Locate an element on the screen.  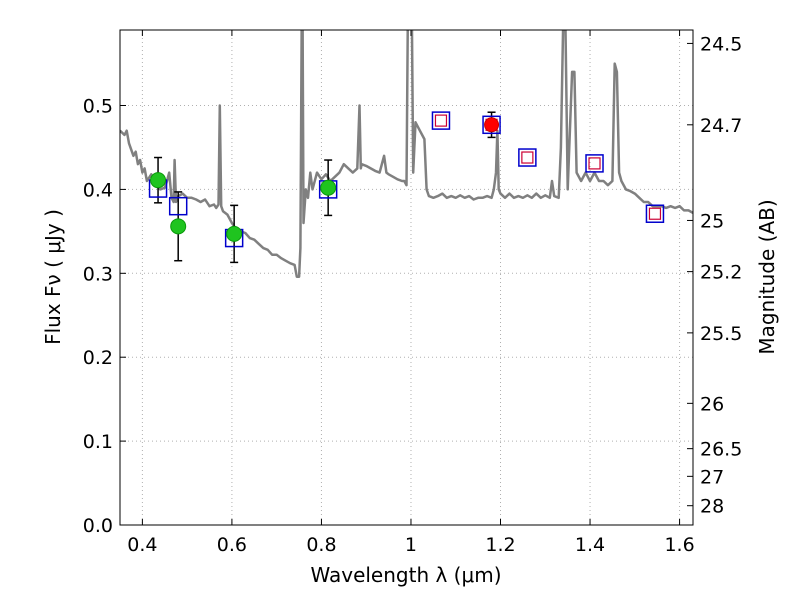
x-tick-label: 0.4 is located at coordinates (142, 545).